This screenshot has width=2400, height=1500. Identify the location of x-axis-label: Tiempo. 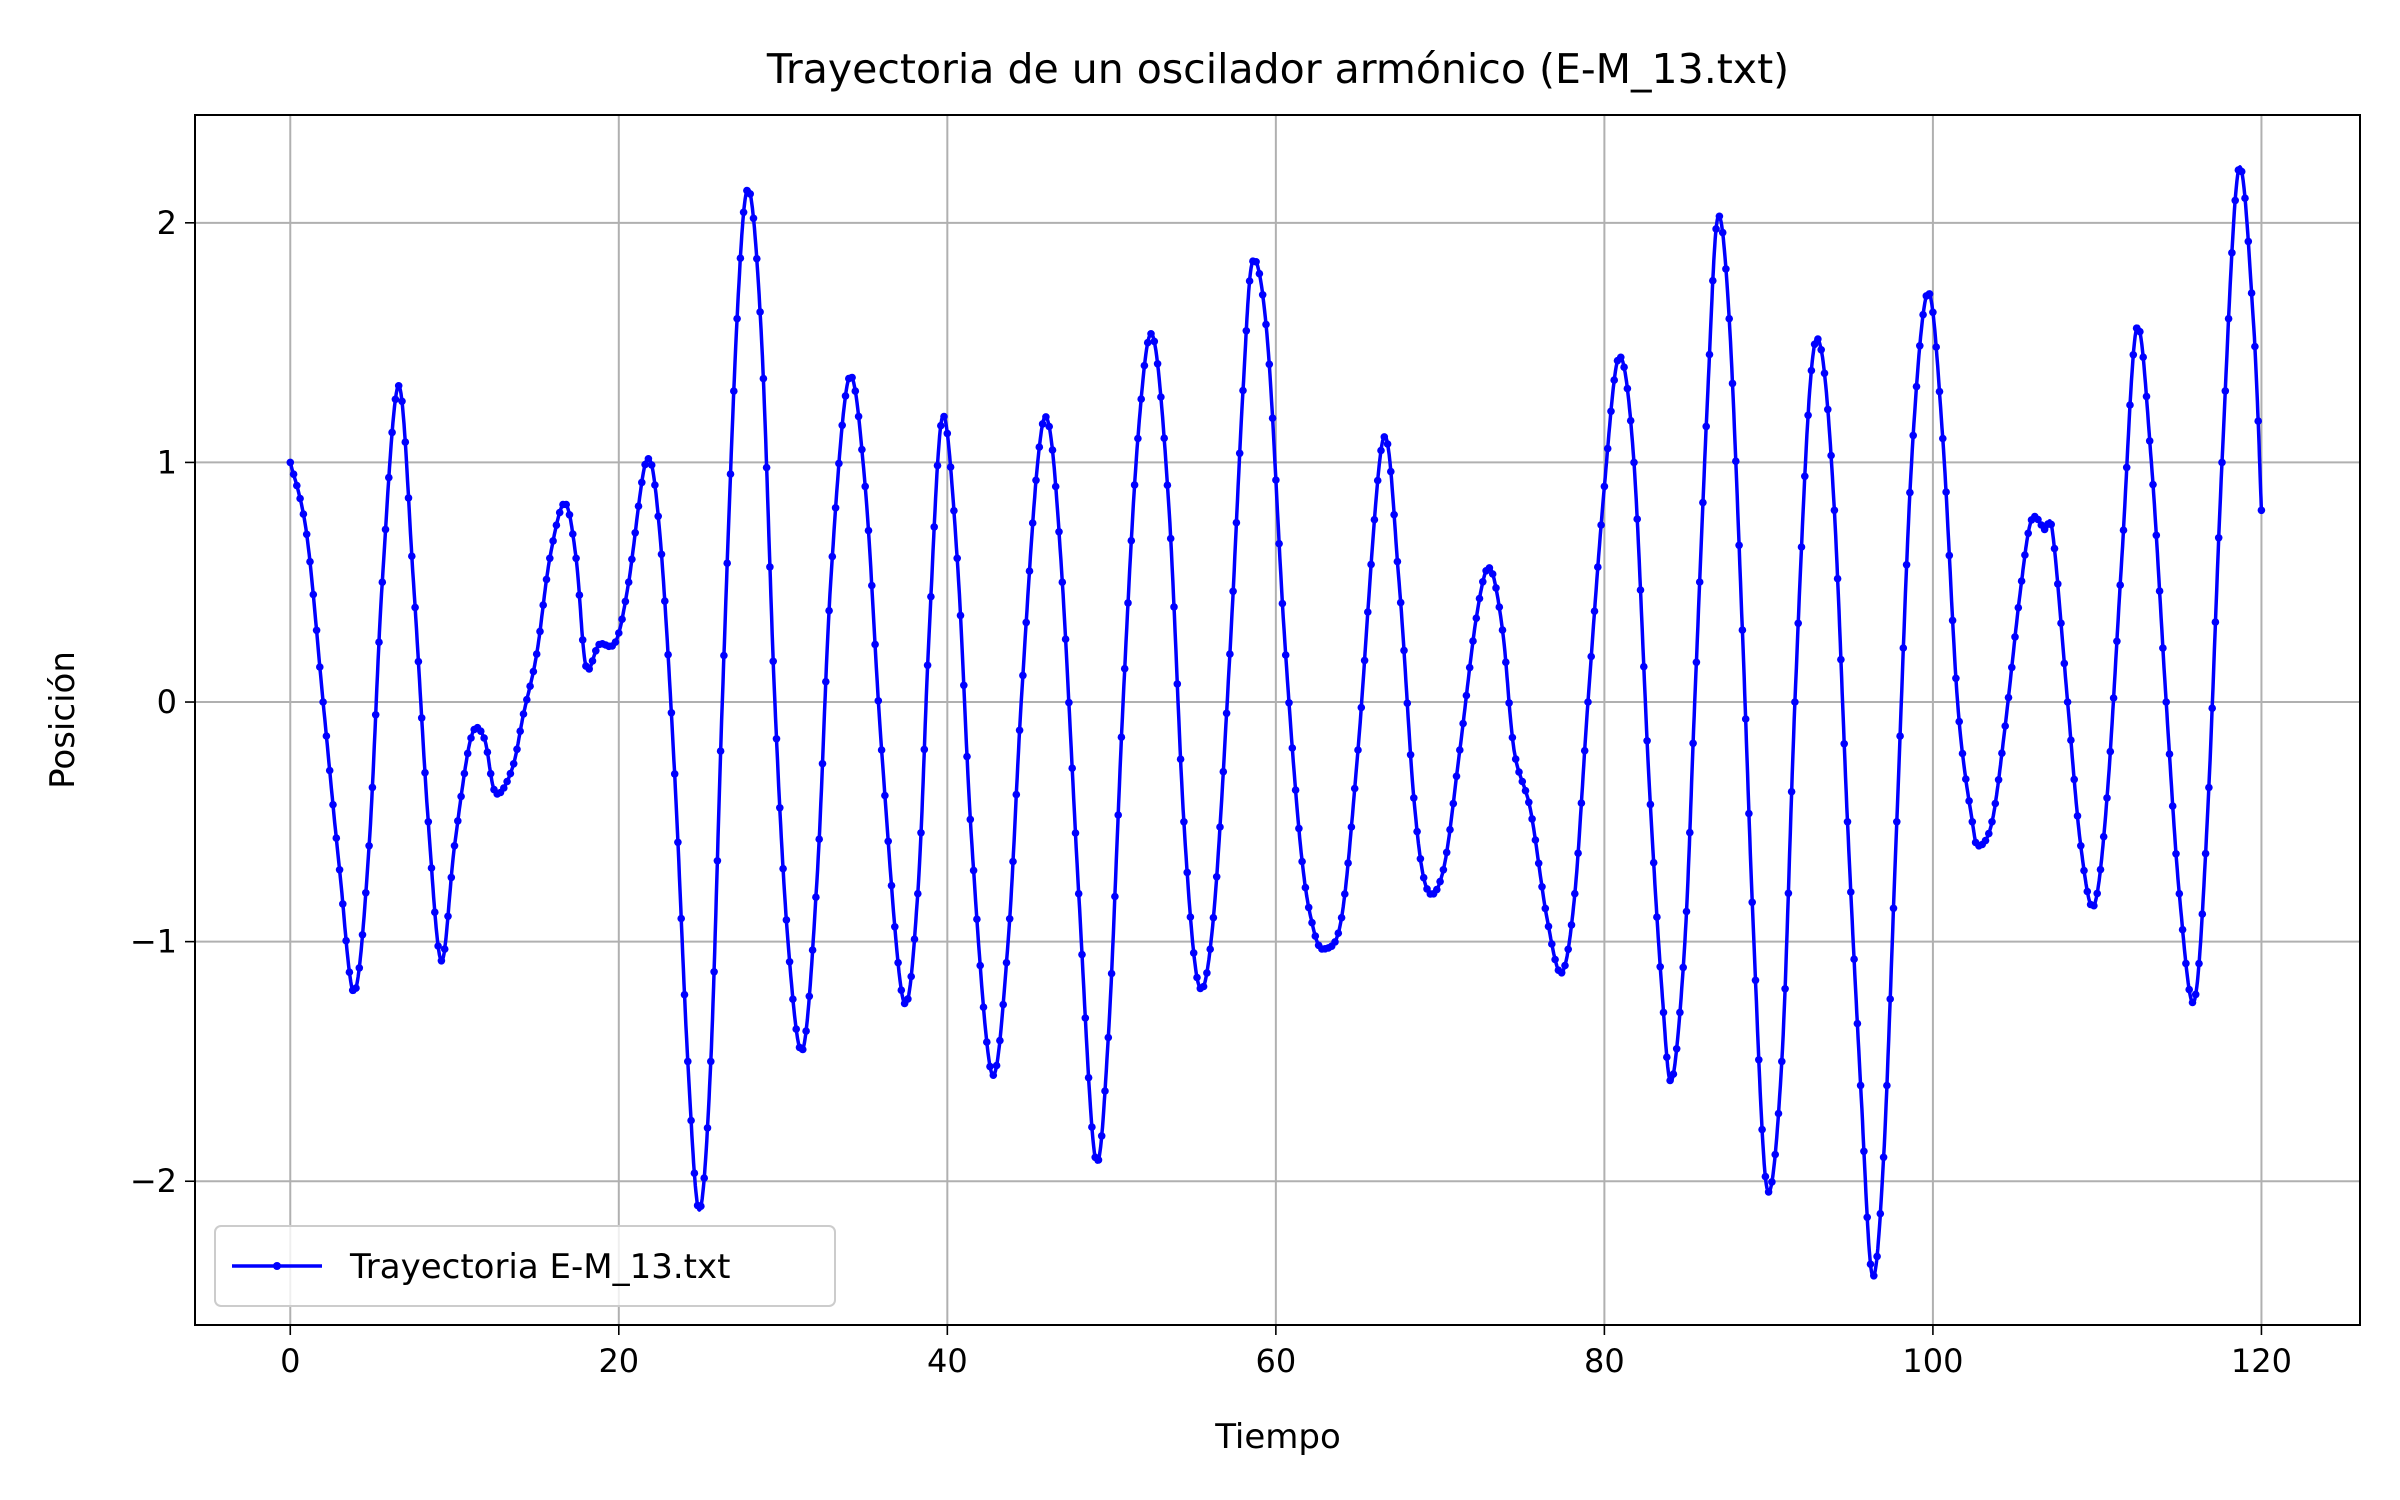
(1277, 1437).